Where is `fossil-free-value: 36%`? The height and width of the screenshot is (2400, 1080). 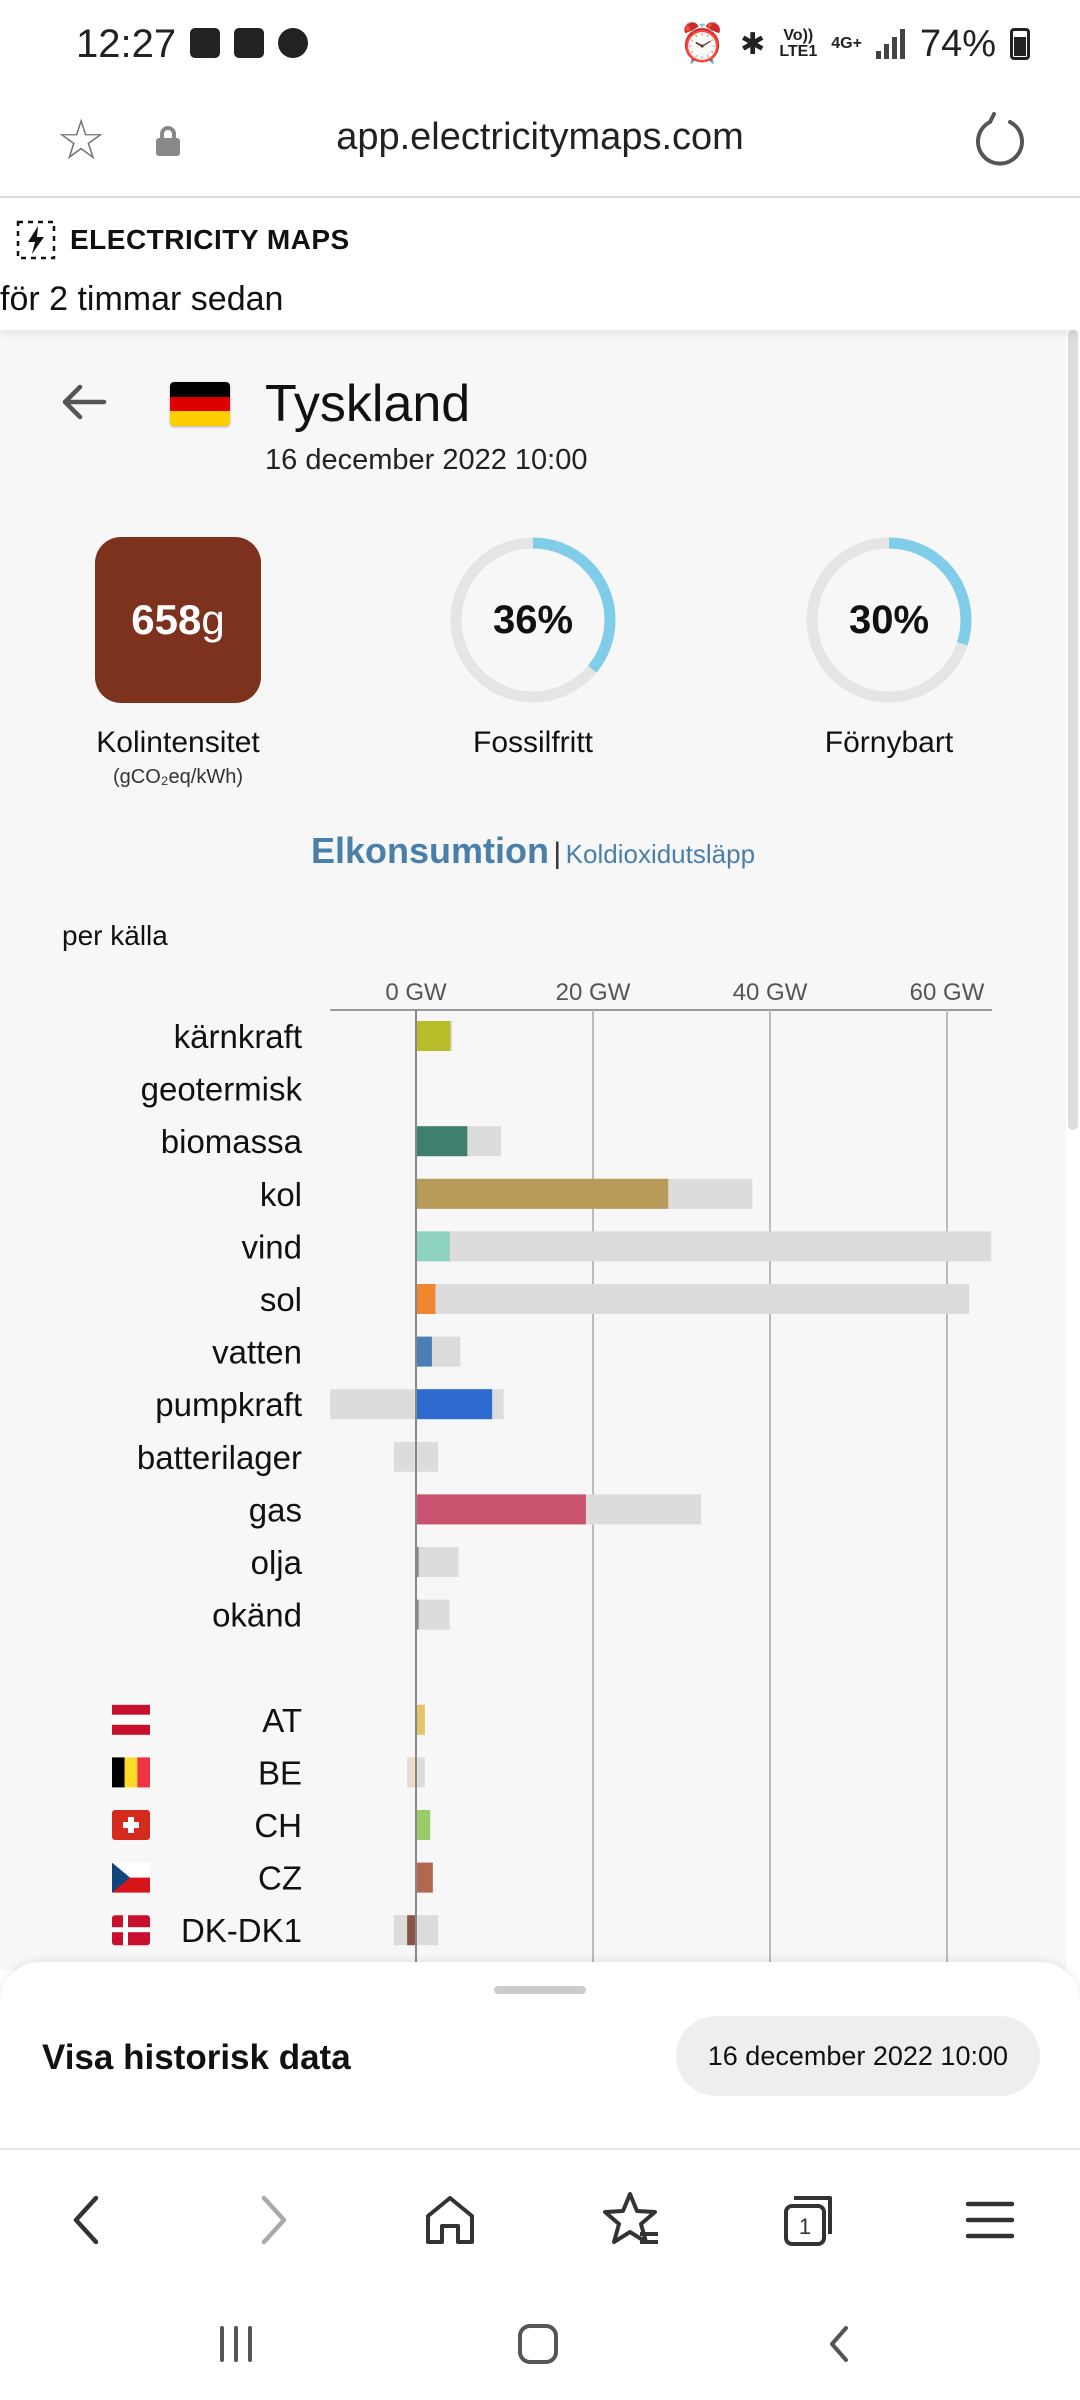 fossil-free-value: 36% is located at coordinates (533, 619).